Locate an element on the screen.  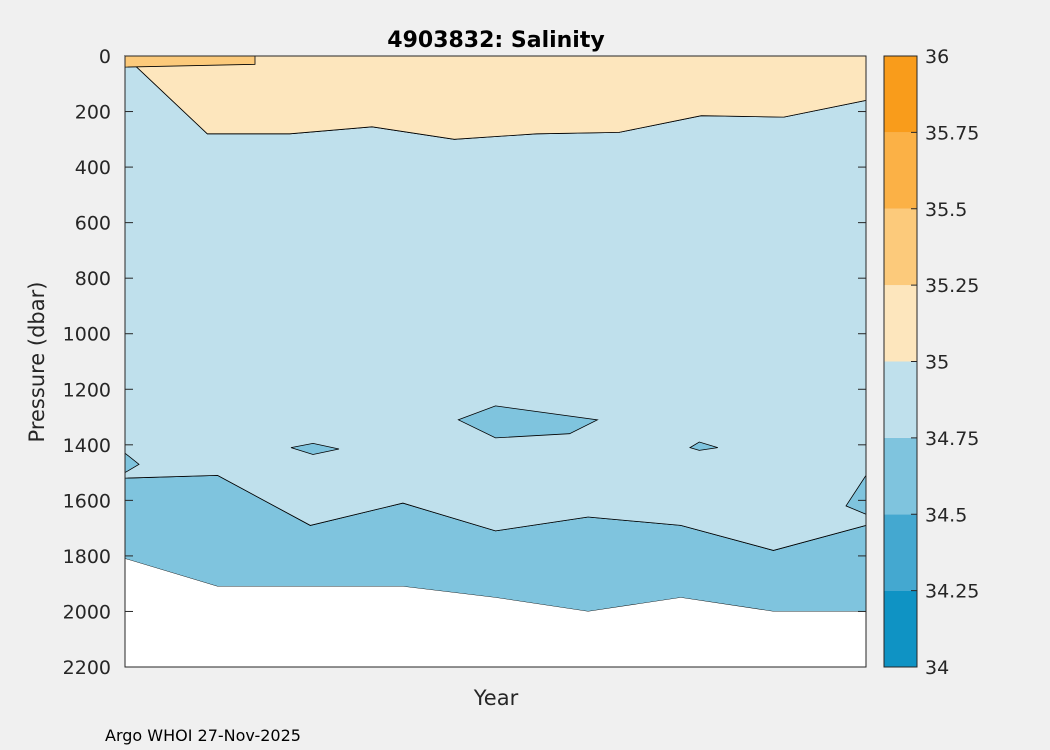
patch-right is located at coordinates (703, 446).